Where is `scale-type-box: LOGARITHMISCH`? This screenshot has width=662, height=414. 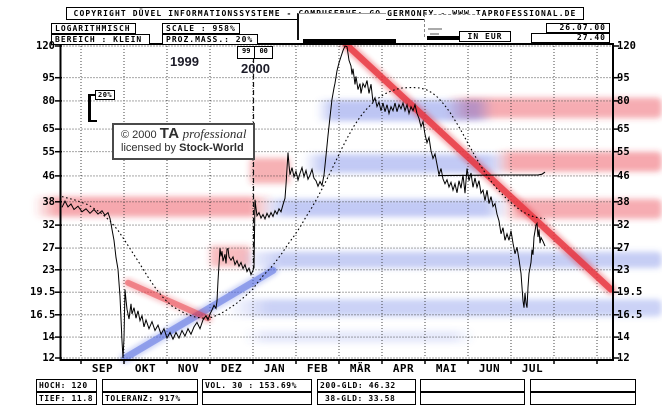 scale-type-box: LOGARITHMISCH is located at coordinates (93, 28).